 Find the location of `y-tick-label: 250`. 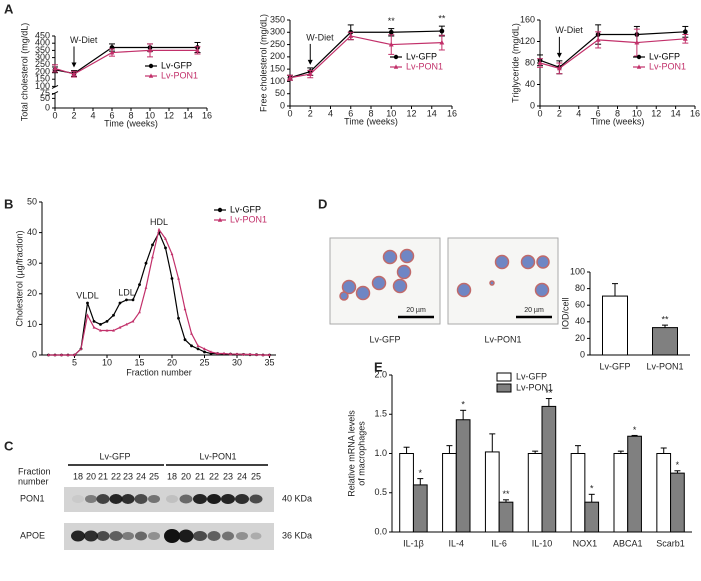

y-tick-label: 250 is located at coordinates (277, 44).